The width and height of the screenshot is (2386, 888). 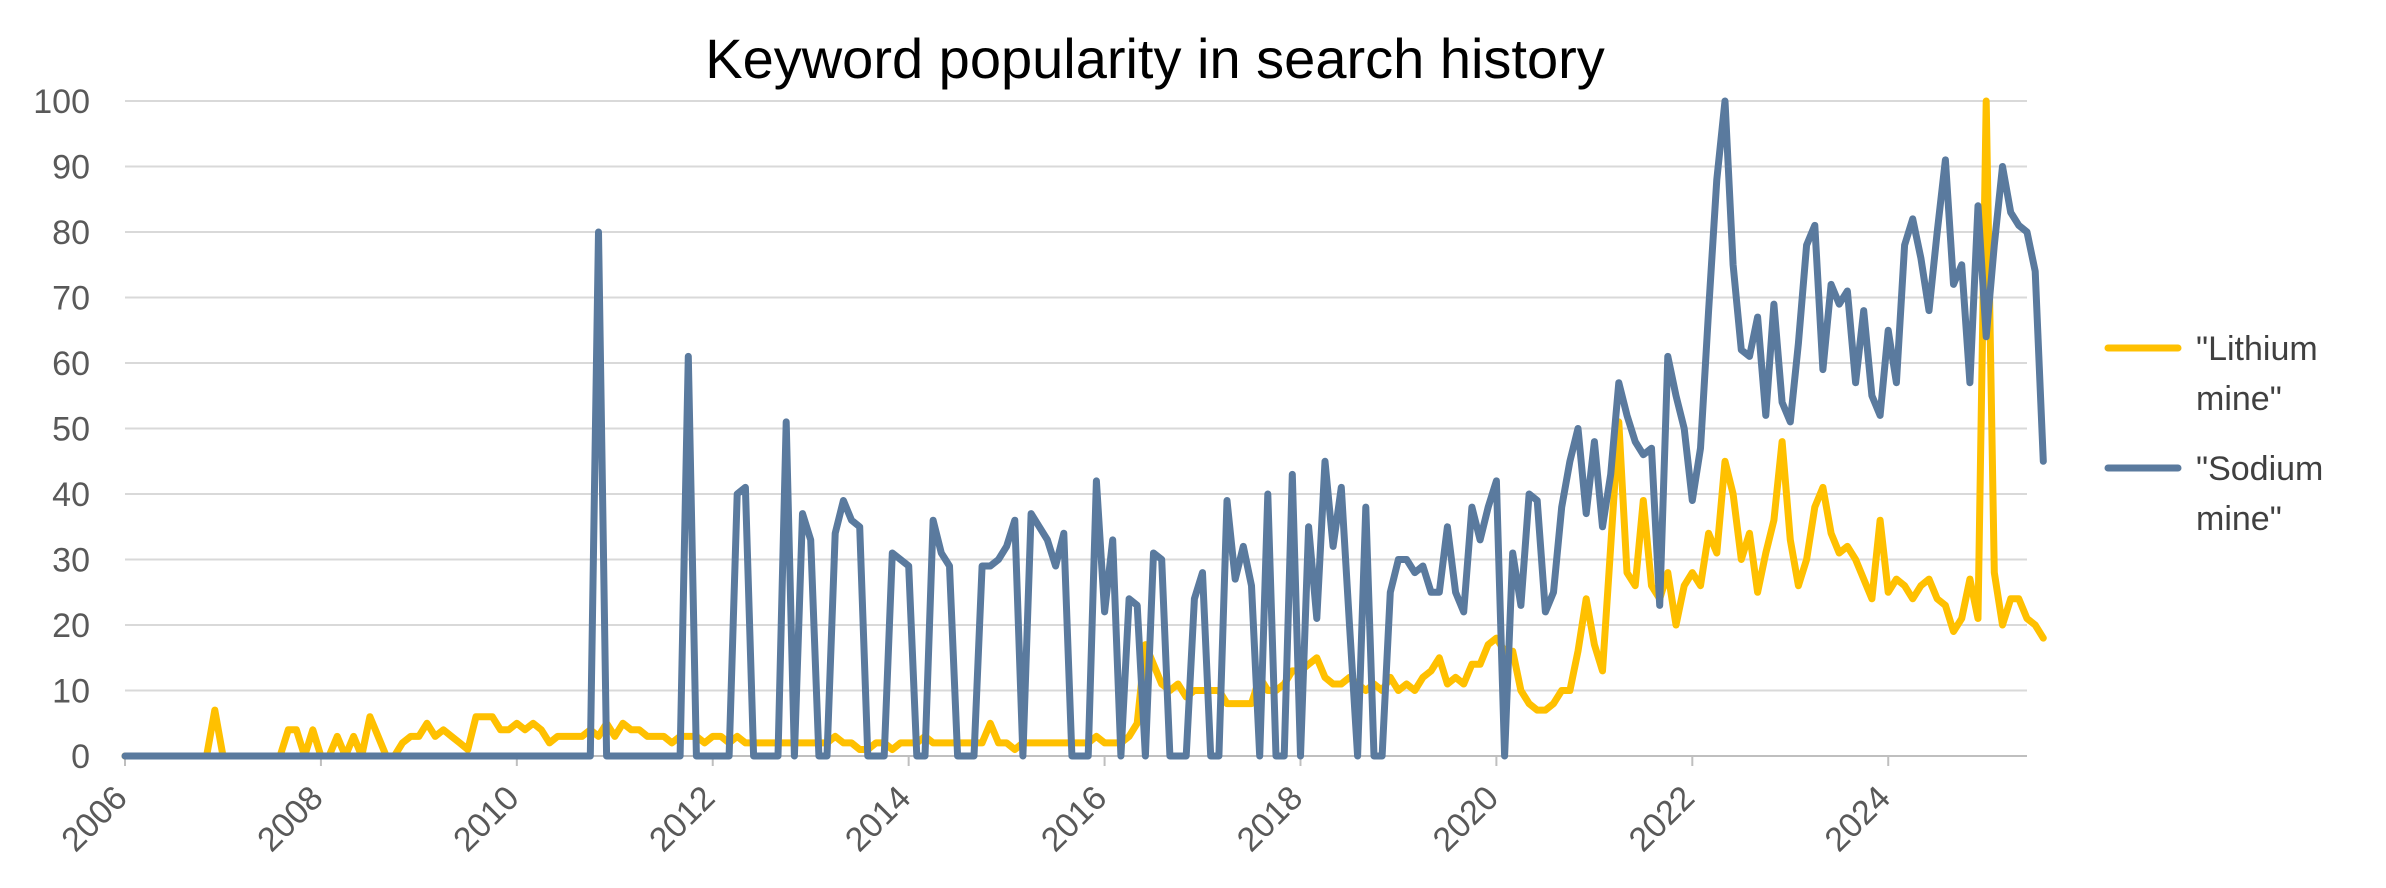 I want to click on x-axis: 2006 2008 2010 2012 2014 2016 2018 2020 2022 2024, so click(x=1040, y=807).